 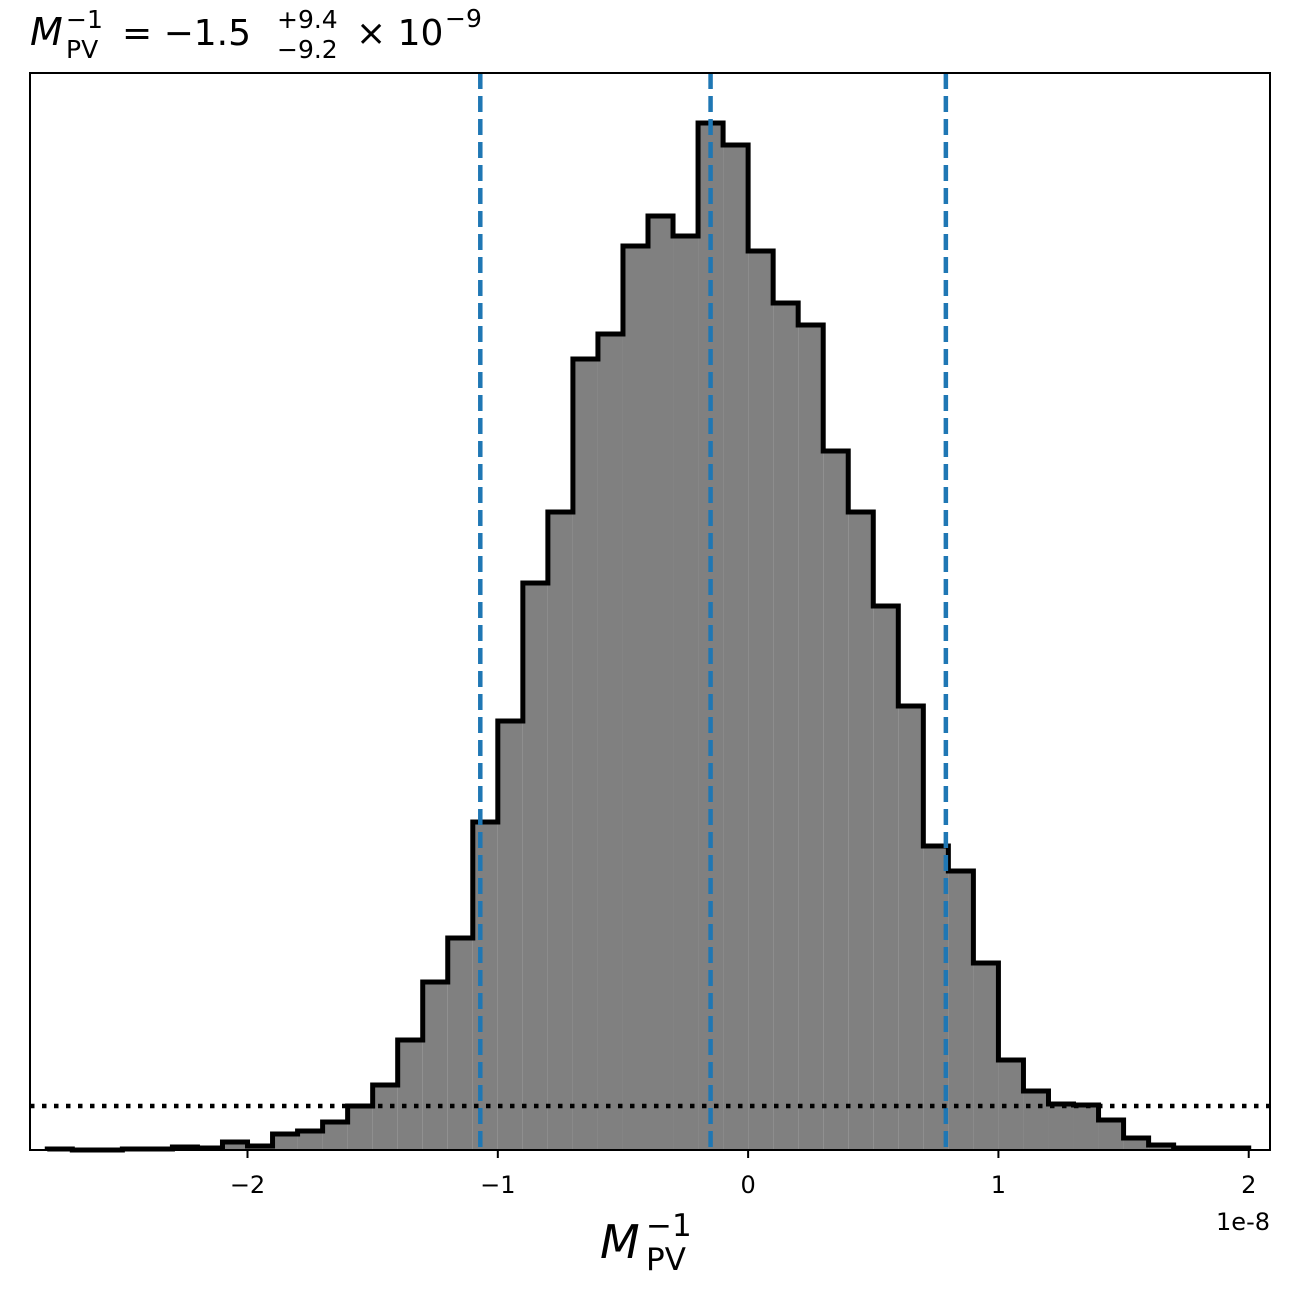 What do you see at coordinates (998, 1185) in the screenshot?
I see `x-tick-label: 1` at bounding box center [998, 1185].